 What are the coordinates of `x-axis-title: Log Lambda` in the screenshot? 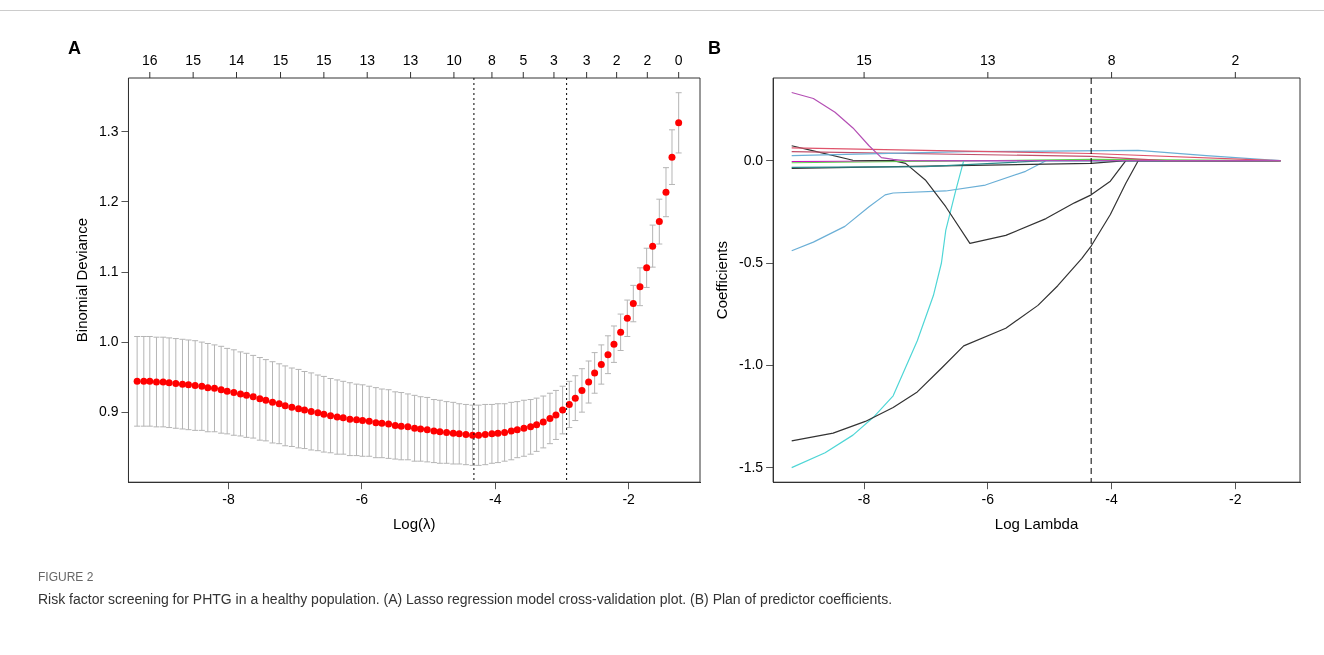 It's located at (1036, 524).